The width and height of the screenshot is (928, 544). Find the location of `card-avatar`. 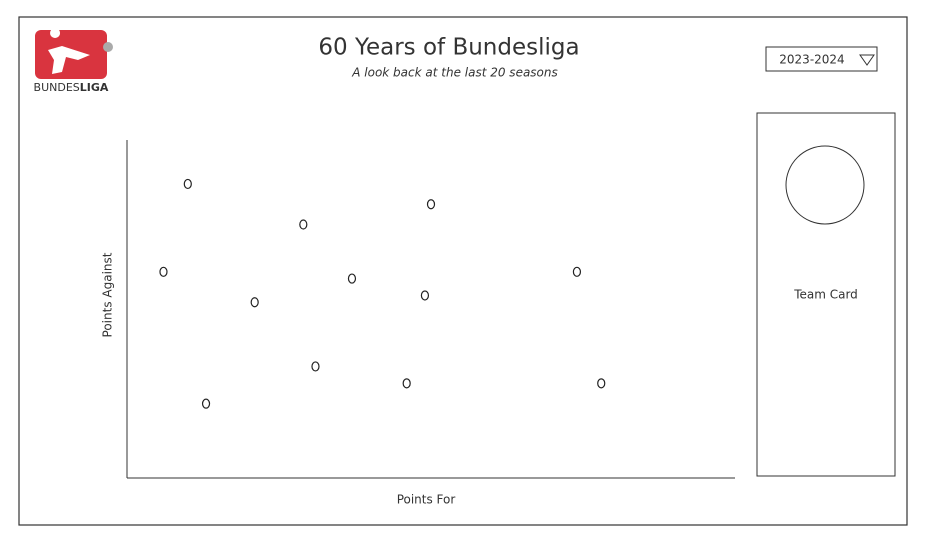

card-avatar is located at coordinates (825, 185).